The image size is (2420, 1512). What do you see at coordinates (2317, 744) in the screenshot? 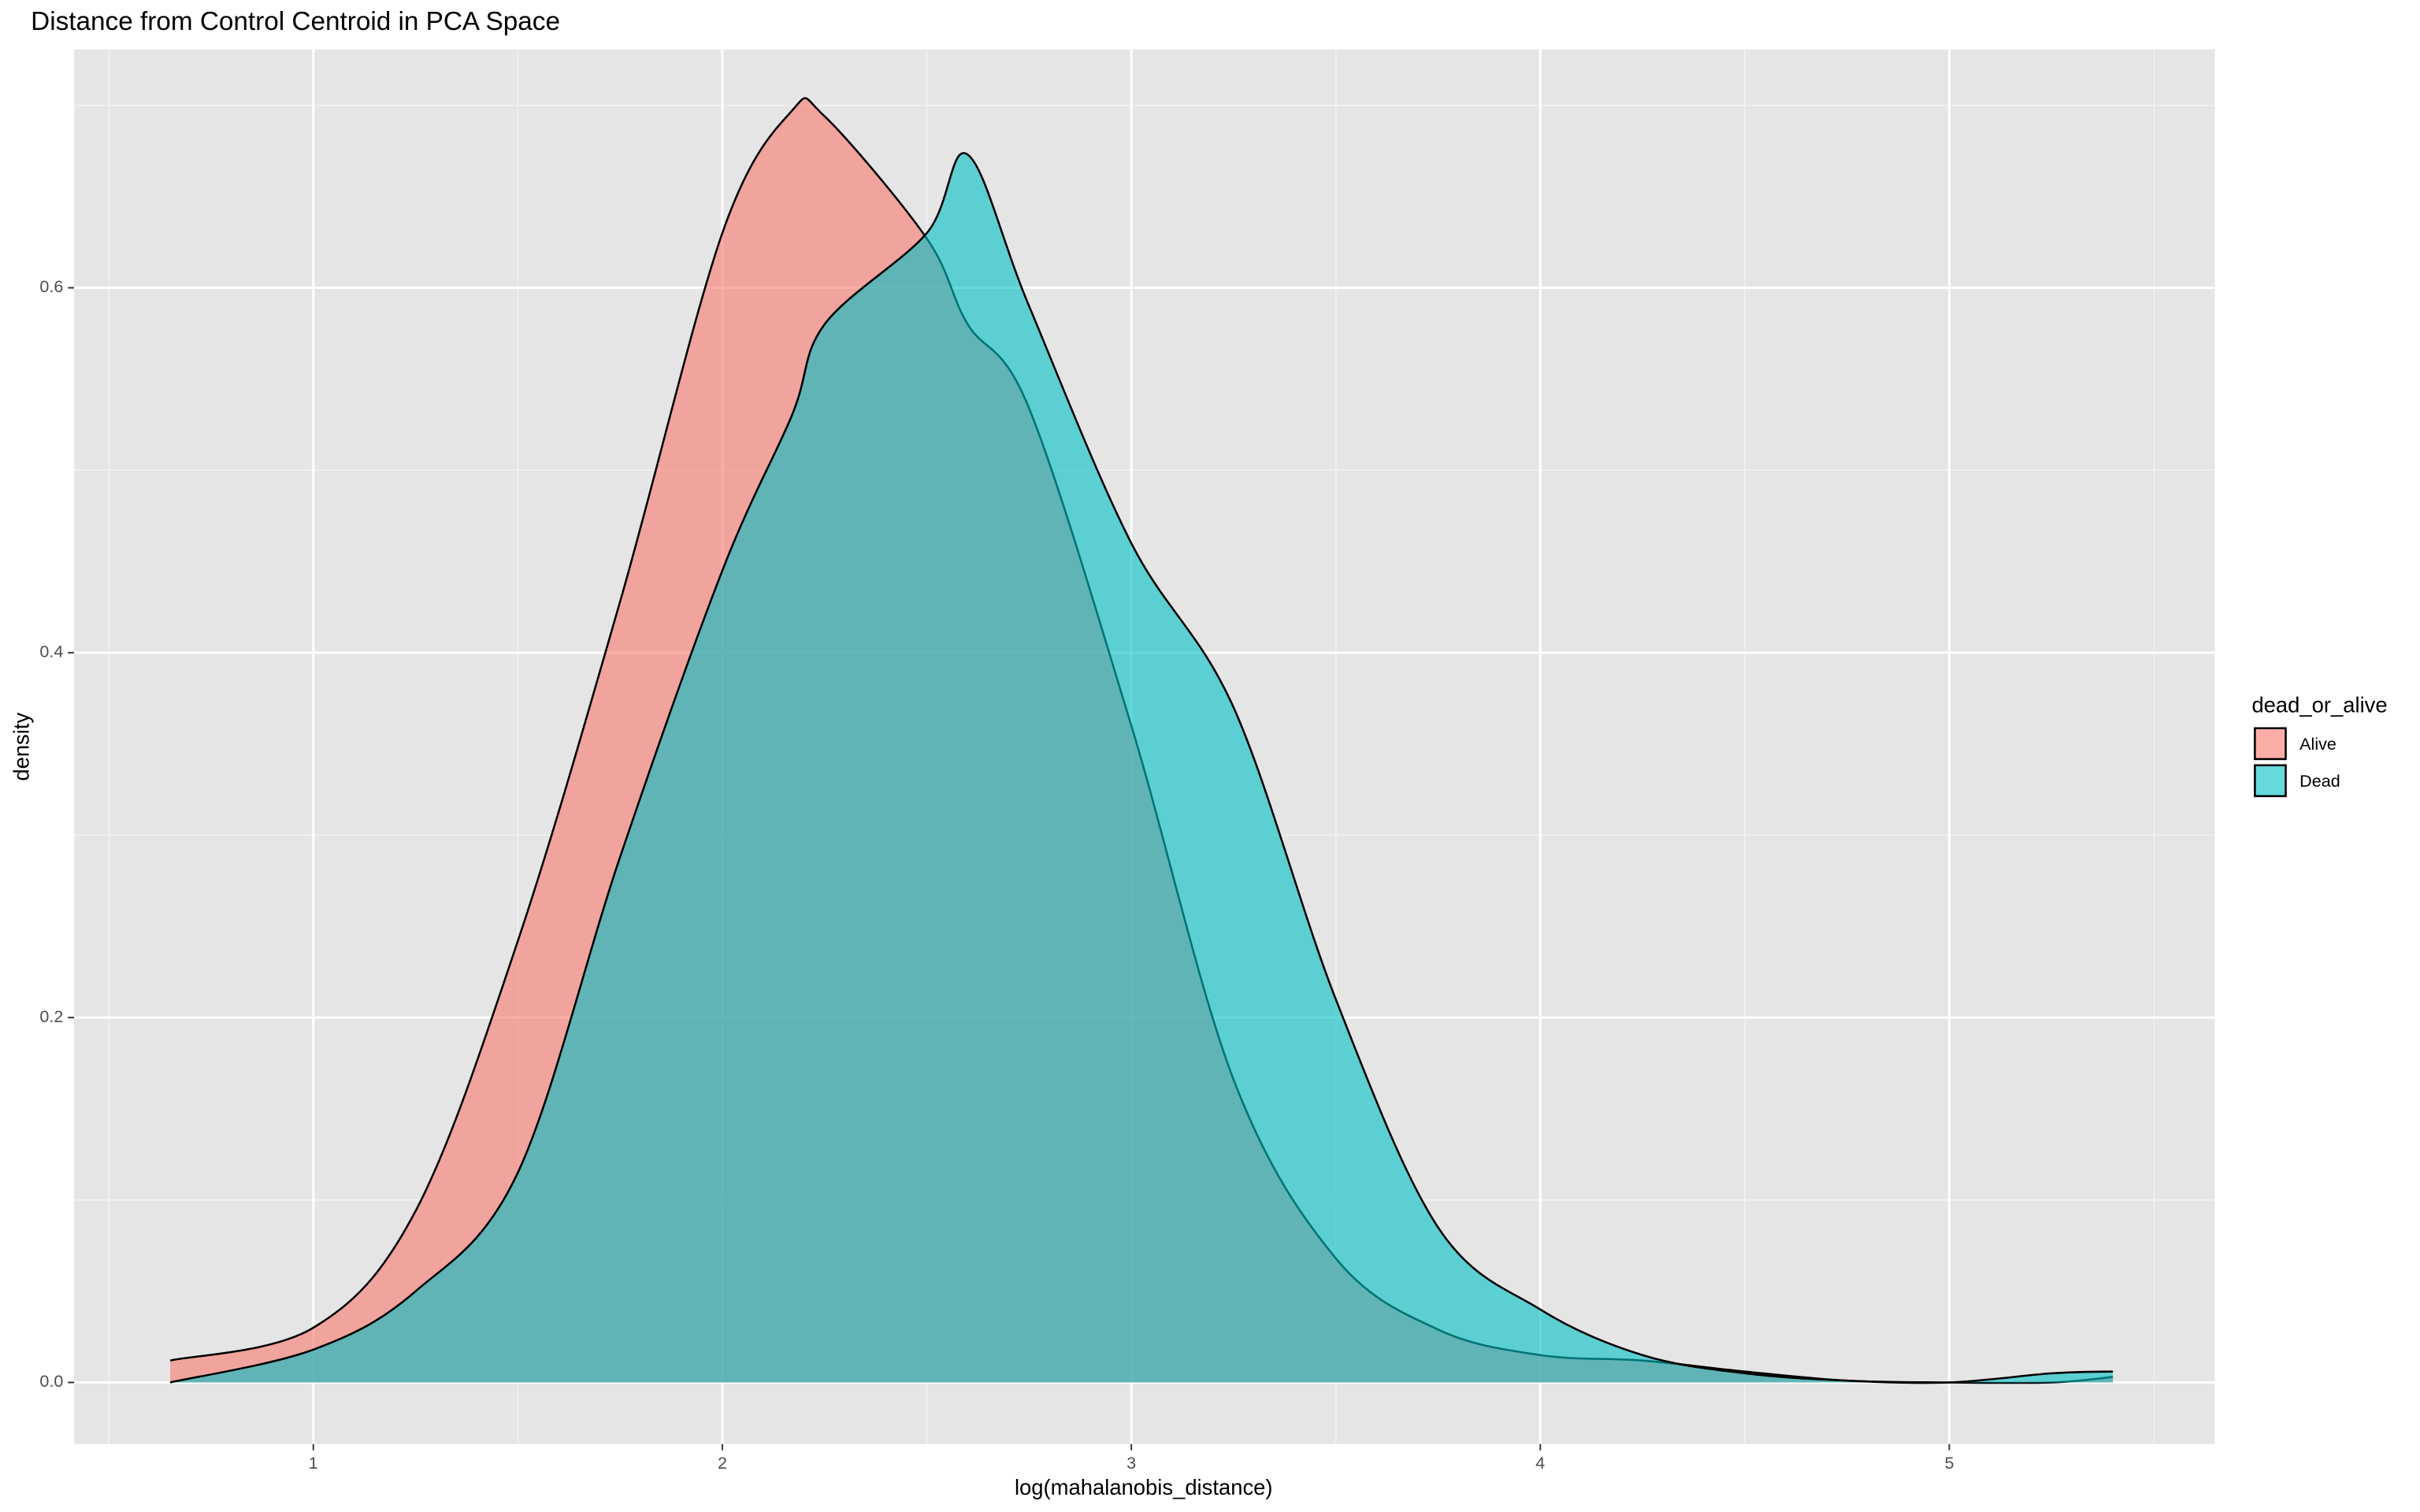
I see `legend-label: Alive` at bounding box center [2317, 744].